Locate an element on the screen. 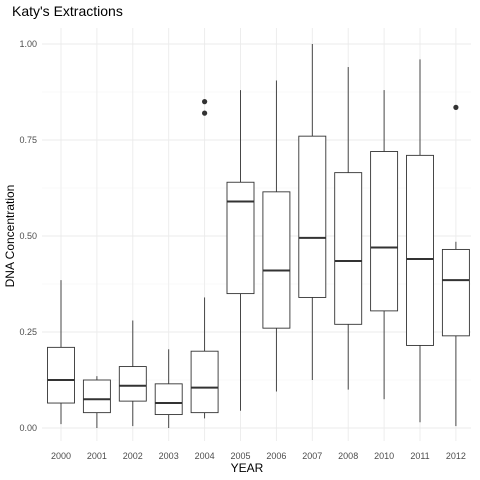 The width and height of the screenshot is (480, 480). x-tick-label: 2001 is located at coordinates (97, 456).